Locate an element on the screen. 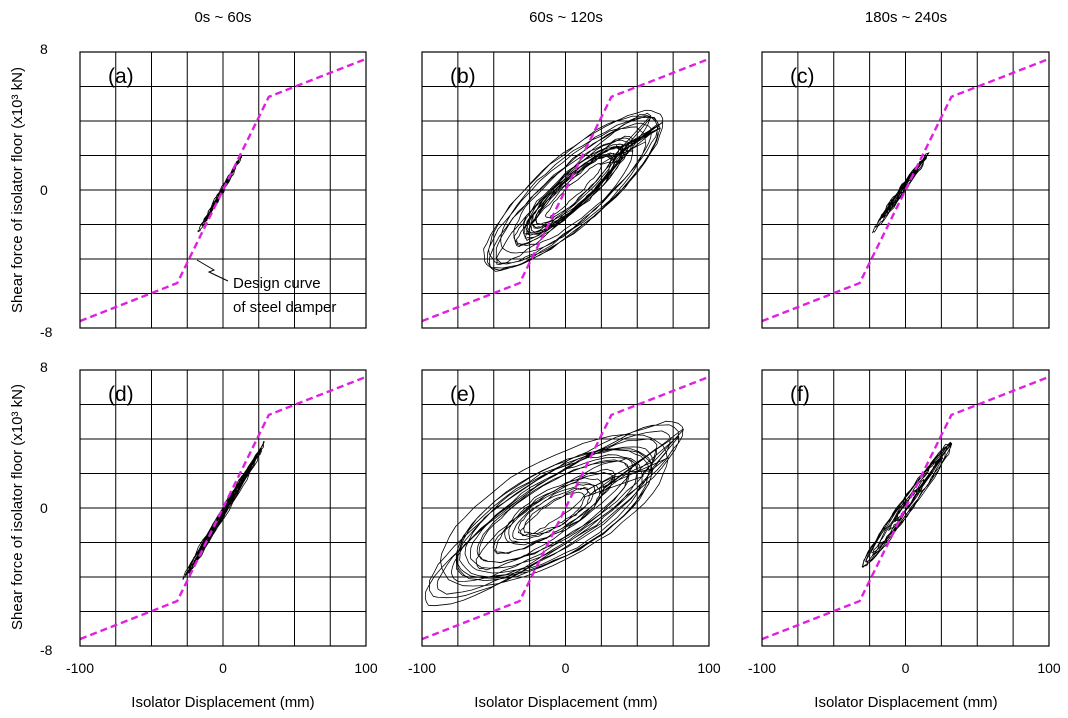  plot-frame-b is located at coordinates (565, 190).